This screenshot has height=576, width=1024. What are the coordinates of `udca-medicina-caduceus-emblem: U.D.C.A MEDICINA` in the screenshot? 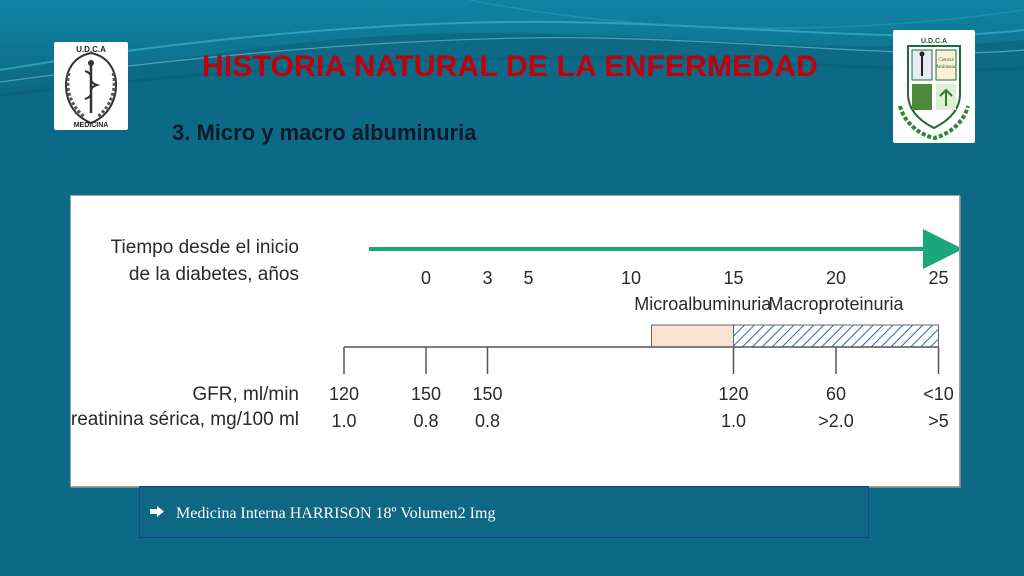 It's located at (91, 87).